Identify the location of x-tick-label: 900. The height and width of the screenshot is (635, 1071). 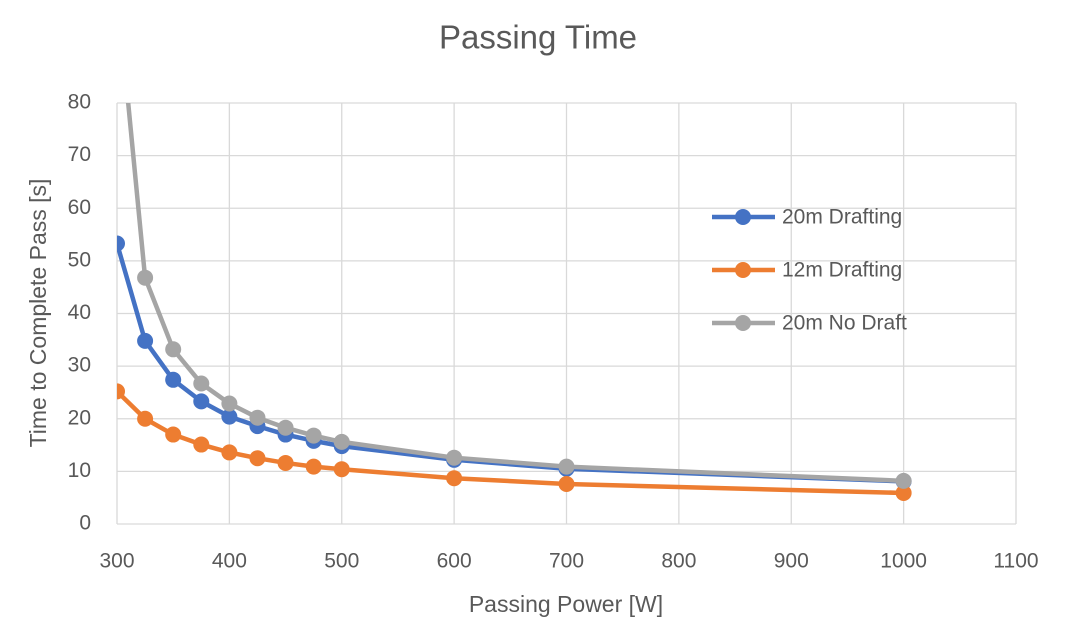
(791, 561).